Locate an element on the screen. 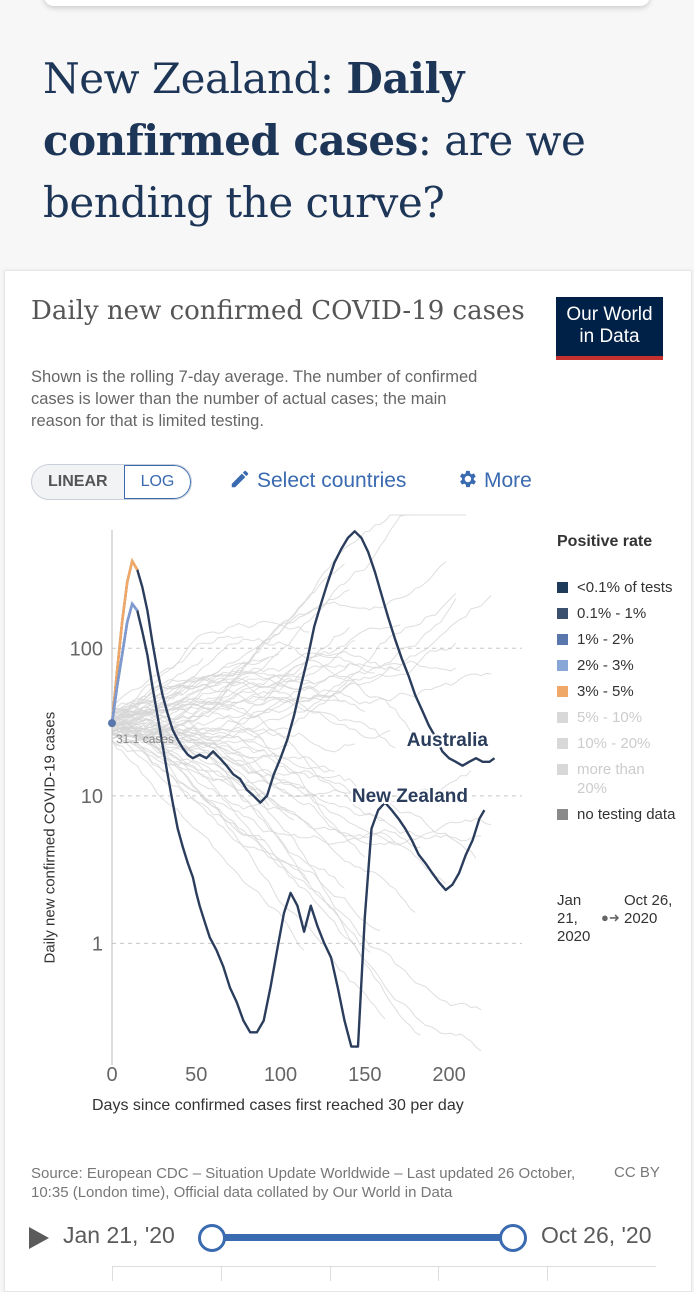  start-point-marker is located at coordinates (112, 723).